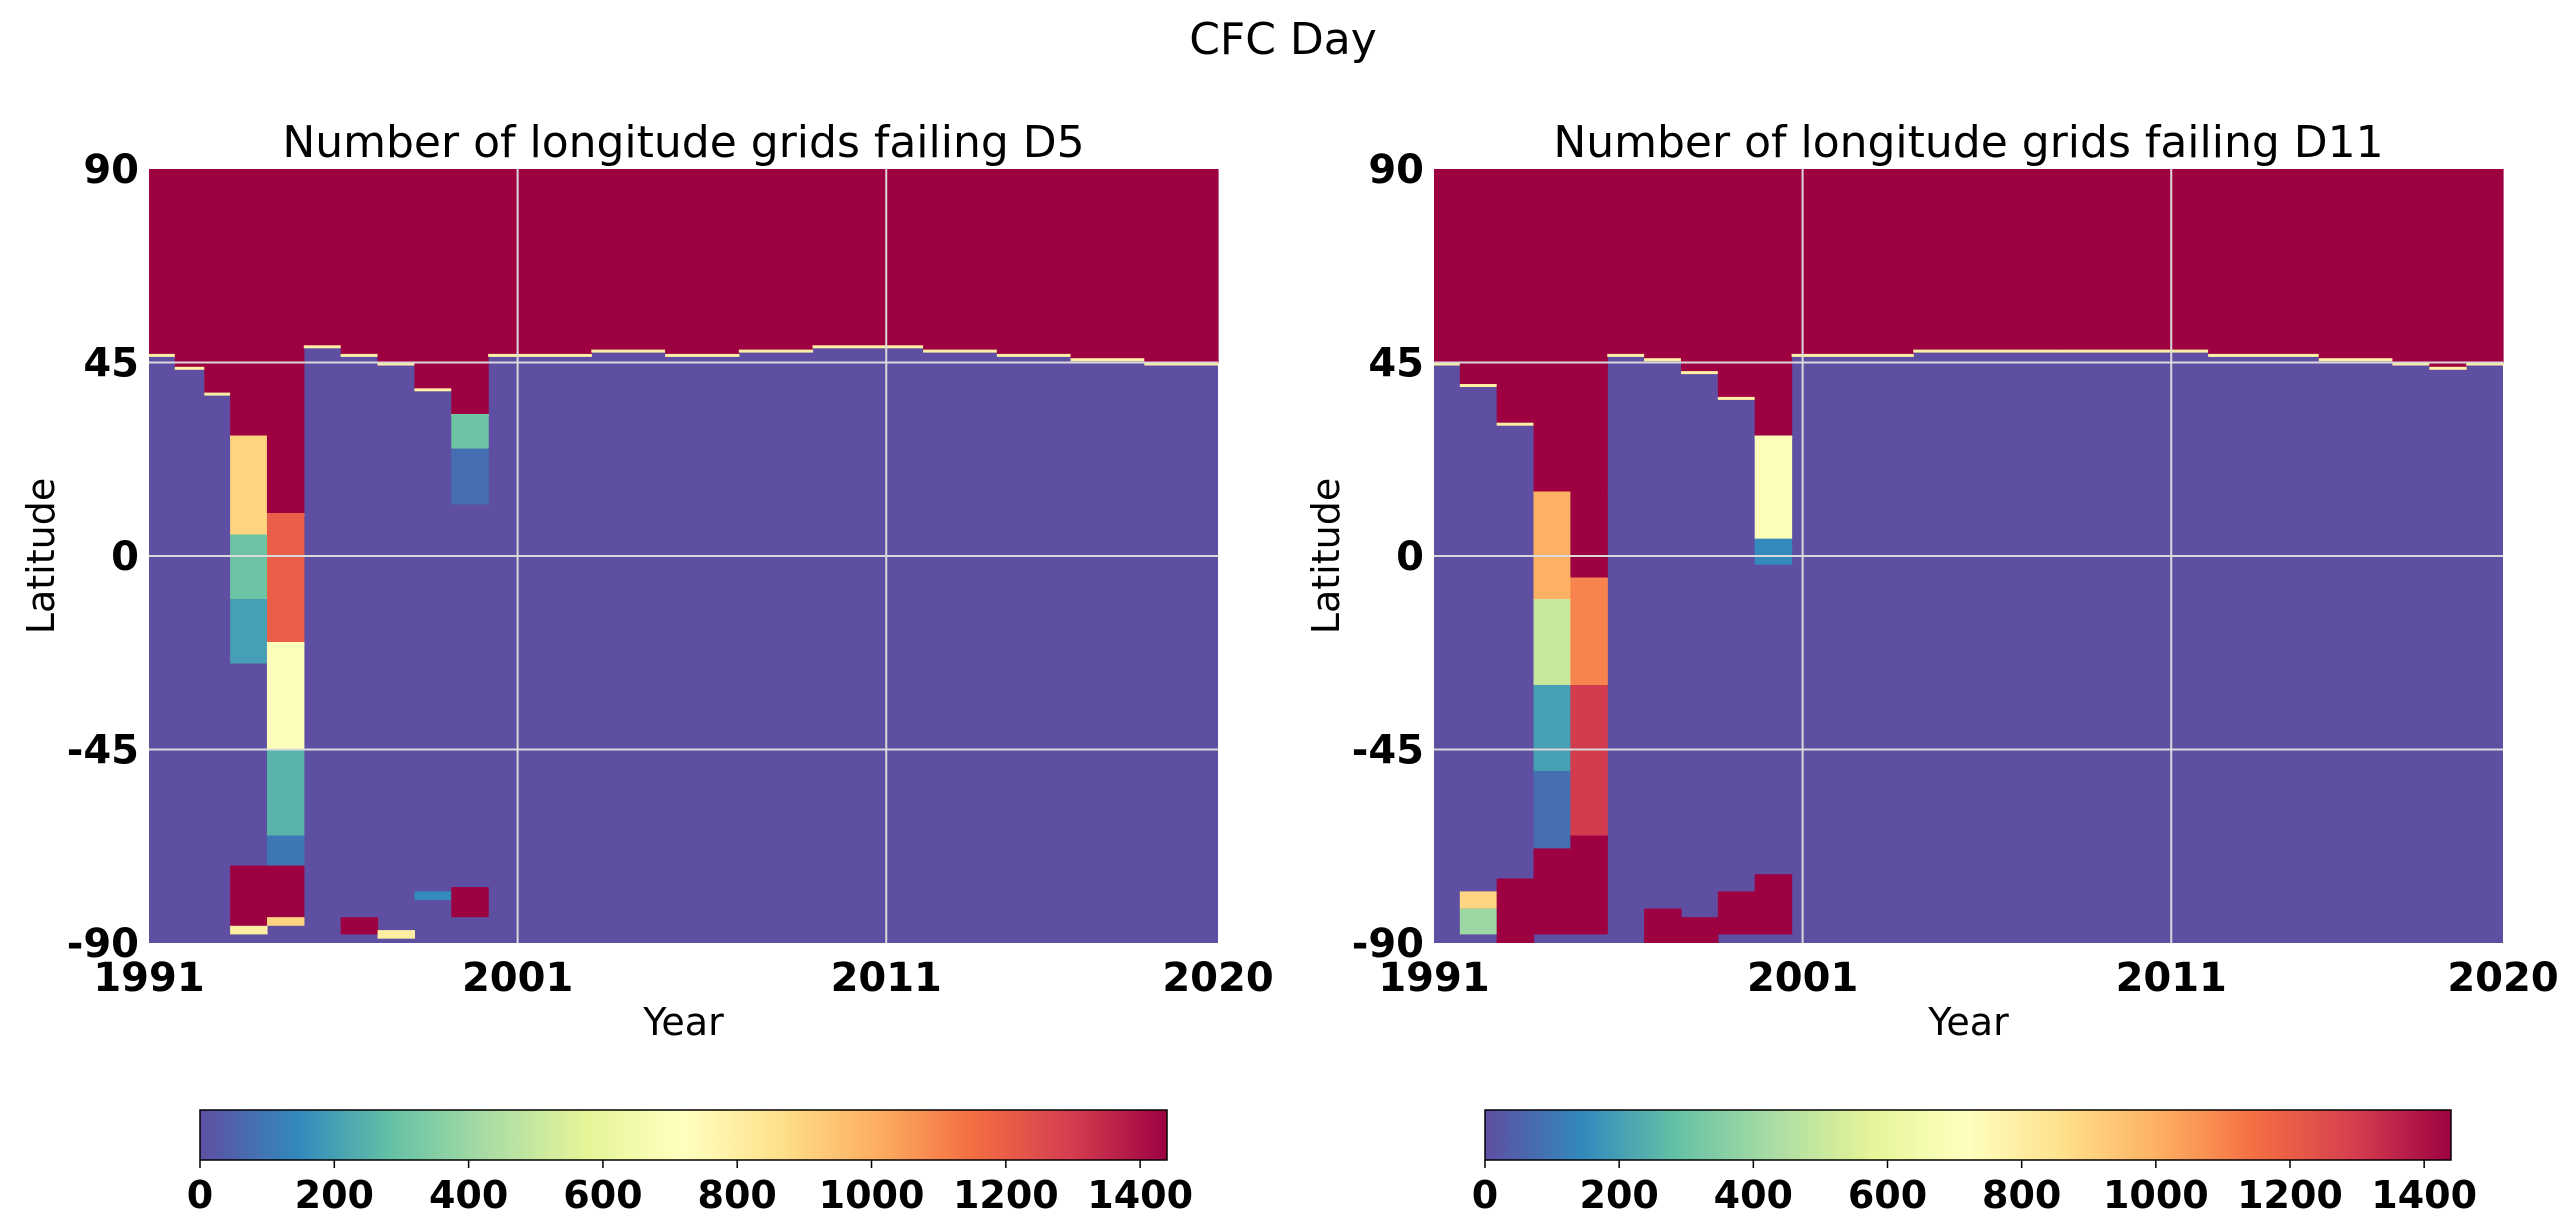 The image size is (2566, 1227). What do you see at coordinates (2021, 1195) in the screenshot?
I see `colorbar-tick-label: 800` at bounding box center [2021, 1195].